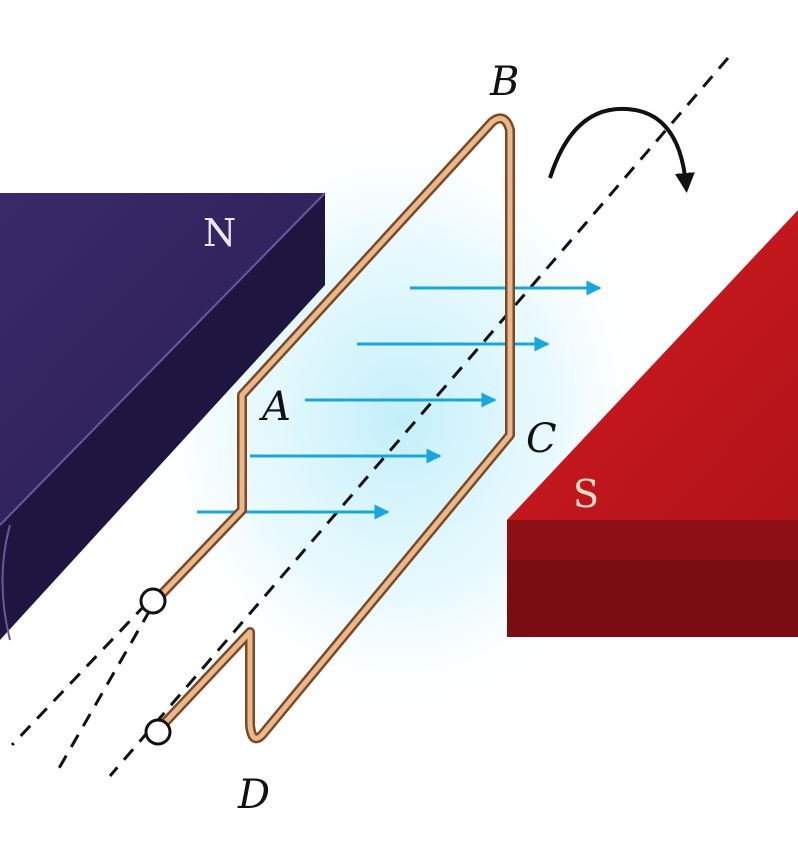 The width and height of the screenshot is (798, 856). What do you see at coordinates (274, 407) in the screenshot?
I see `point-label-a: A` at bounding box center [274, 407].